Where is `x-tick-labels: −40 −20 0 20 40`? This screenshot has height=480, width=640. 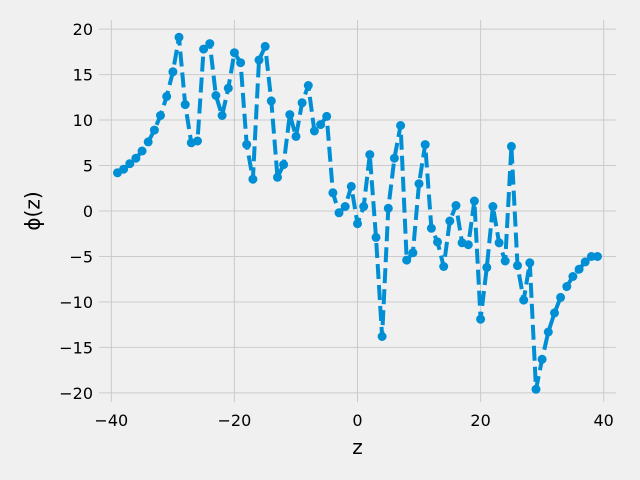 x-tick-labels: −40 −20 0 20 40 is located at coordinates (353, 420).